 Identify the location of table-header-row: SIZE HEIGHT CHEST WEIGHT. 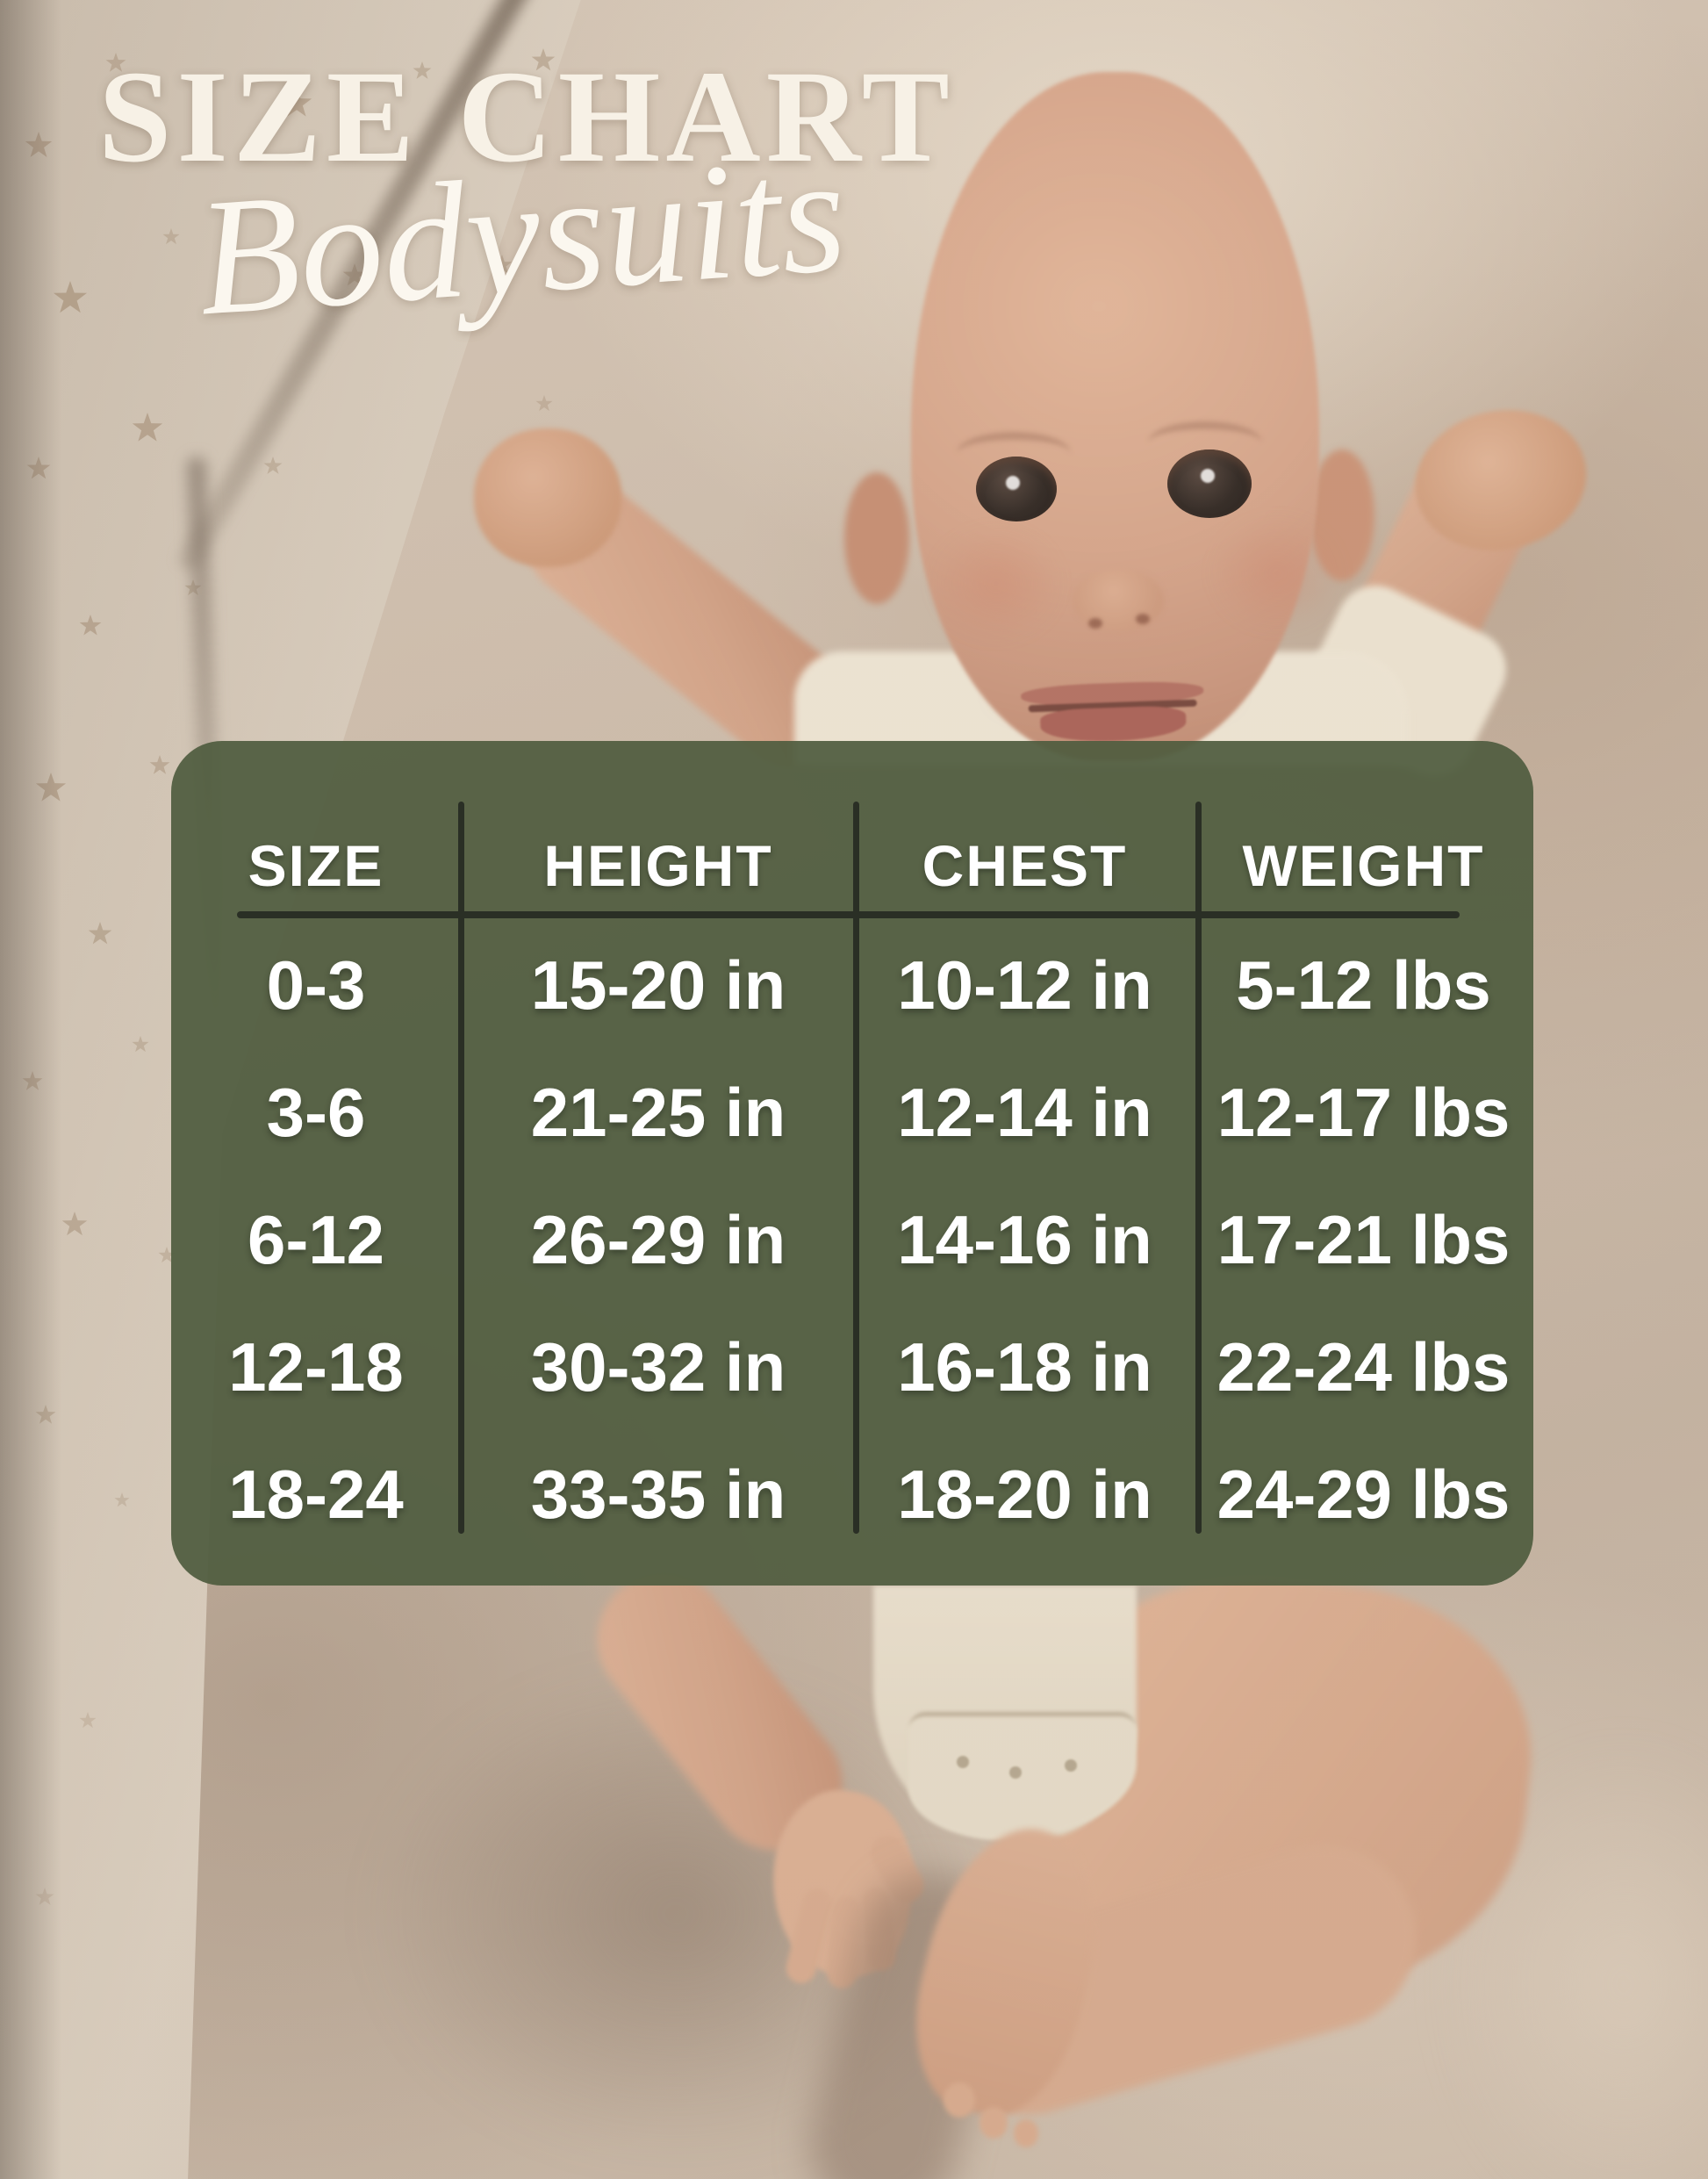
(852, 865).